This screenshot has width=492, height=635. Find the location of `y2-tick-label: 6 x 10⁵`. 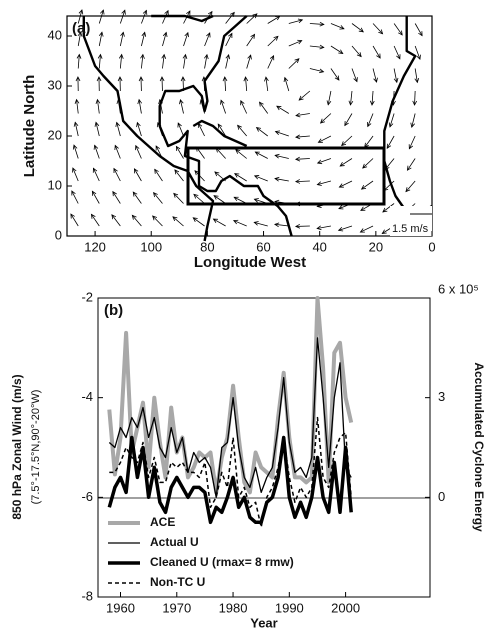

y2-tick-label: 6 x 10⁵ is located at coordinates (458, 288).